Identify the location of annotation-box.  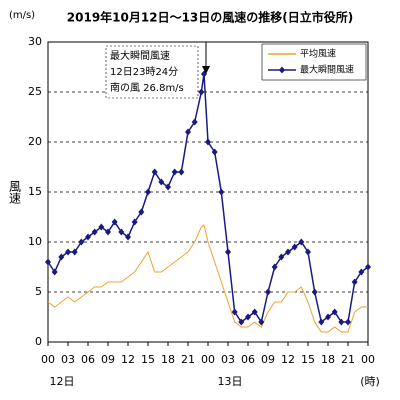
(152, 72).